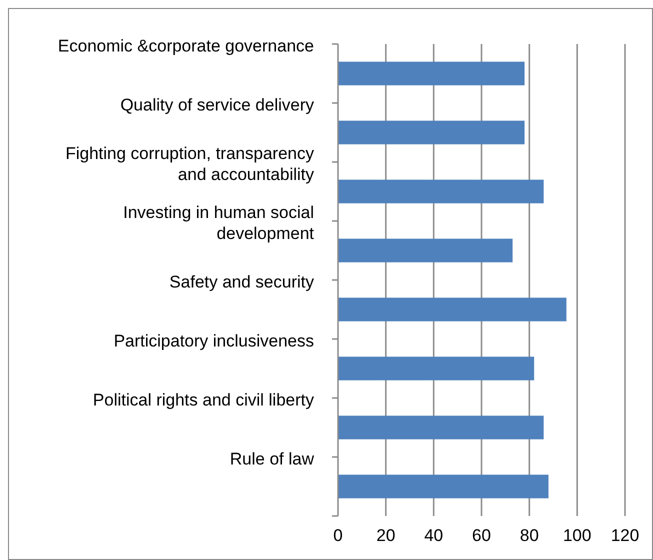 This screenshot has height=560, width=653. Describe the element at coordinates (625, 535) in the screenshot. I see `x-tick-label: 120` at that location.